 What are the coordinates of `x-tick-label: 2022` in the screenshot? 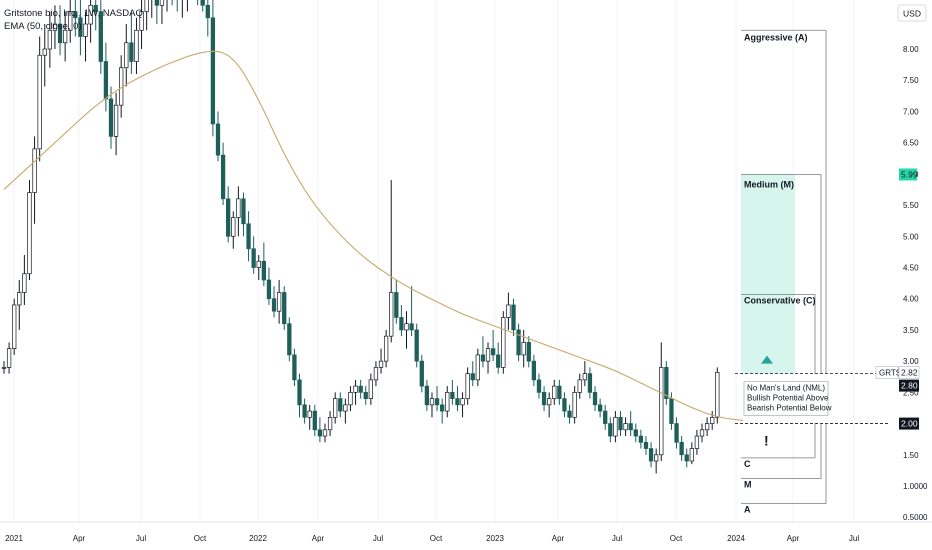 It's located at (258, 538).